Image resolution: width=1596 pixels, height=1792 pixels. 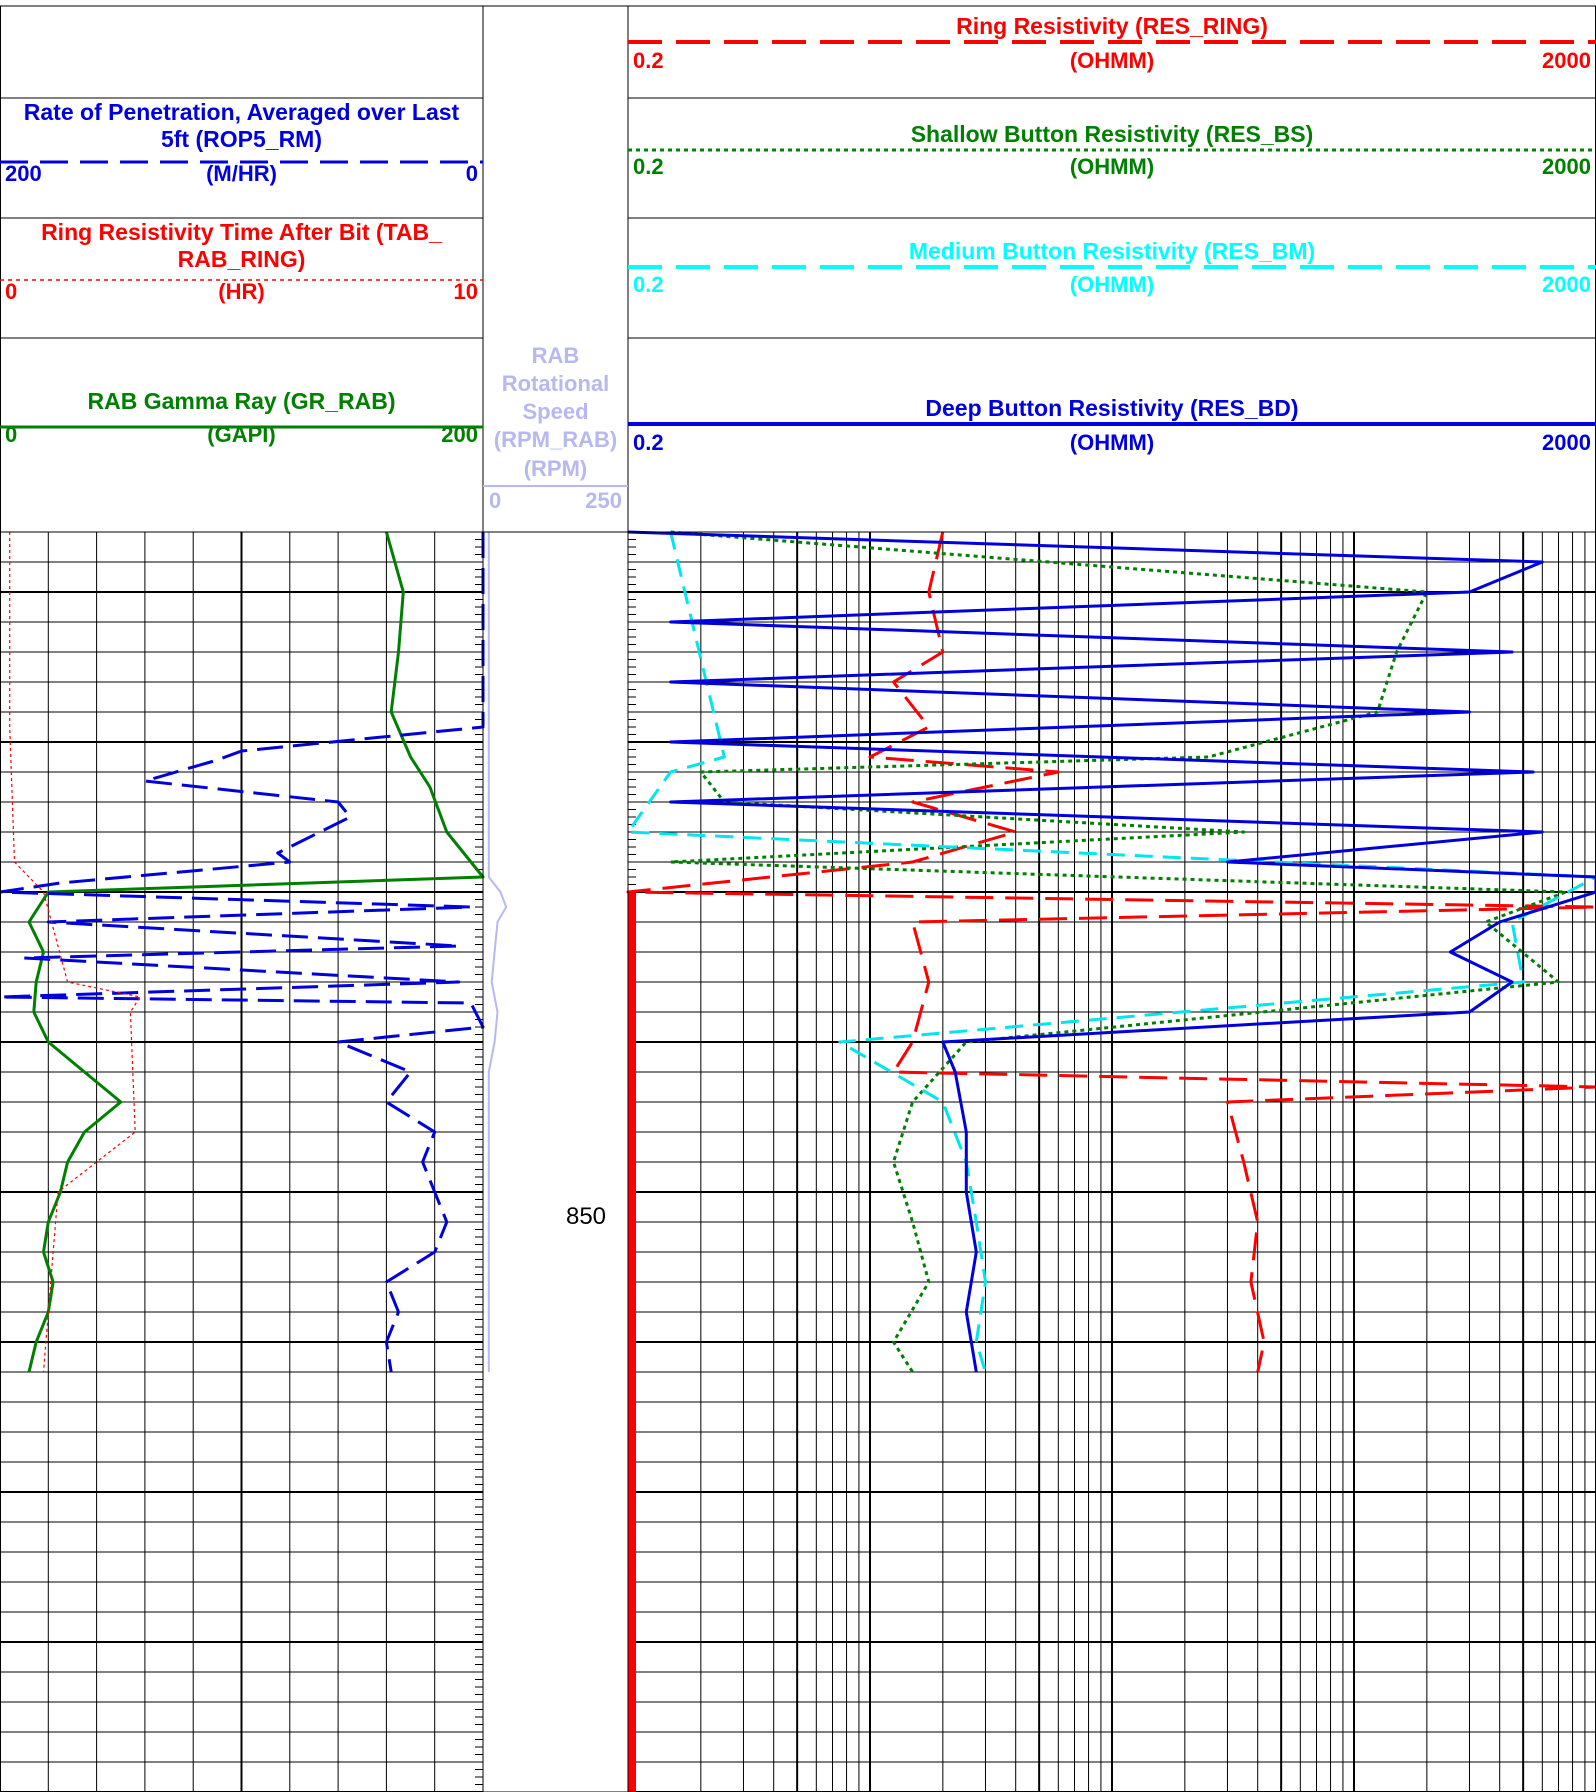 What do you see at coordinates (632, 1342) in the screenshot?
I see `res-ring-fill-strip` at bounding box center [632, 1342].